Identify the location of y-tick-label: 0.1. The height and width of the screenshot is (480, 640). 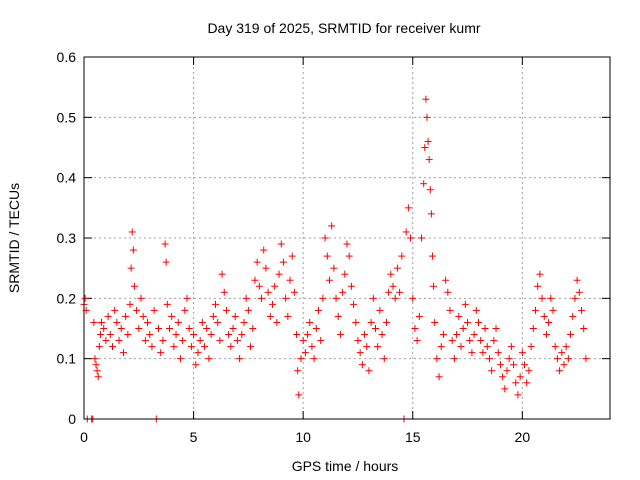
(67, 359).